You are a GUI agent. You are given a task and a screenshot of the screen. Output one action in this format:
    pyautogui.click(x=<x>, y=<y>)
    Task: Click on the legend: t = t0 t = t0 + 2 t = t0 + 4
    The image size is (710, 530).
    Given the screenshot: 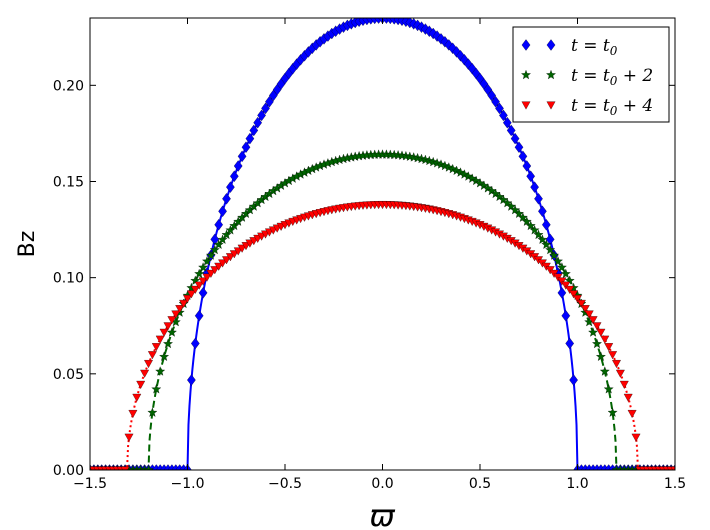 What is the action you would take?
    pyautogui.click(x=591, y=74)
    